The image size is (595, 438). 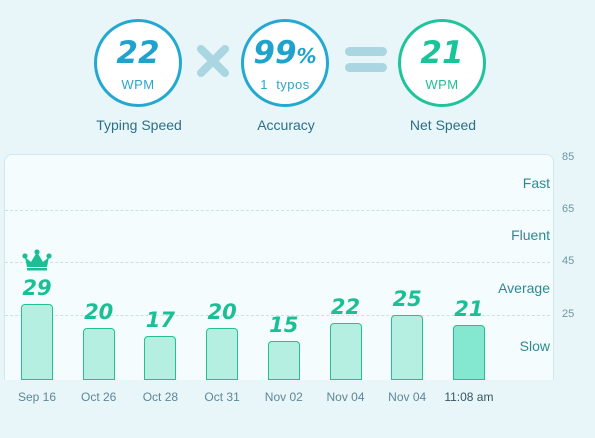 I want to click on speed-level-slow: Slow, so click(x=534, y=346).